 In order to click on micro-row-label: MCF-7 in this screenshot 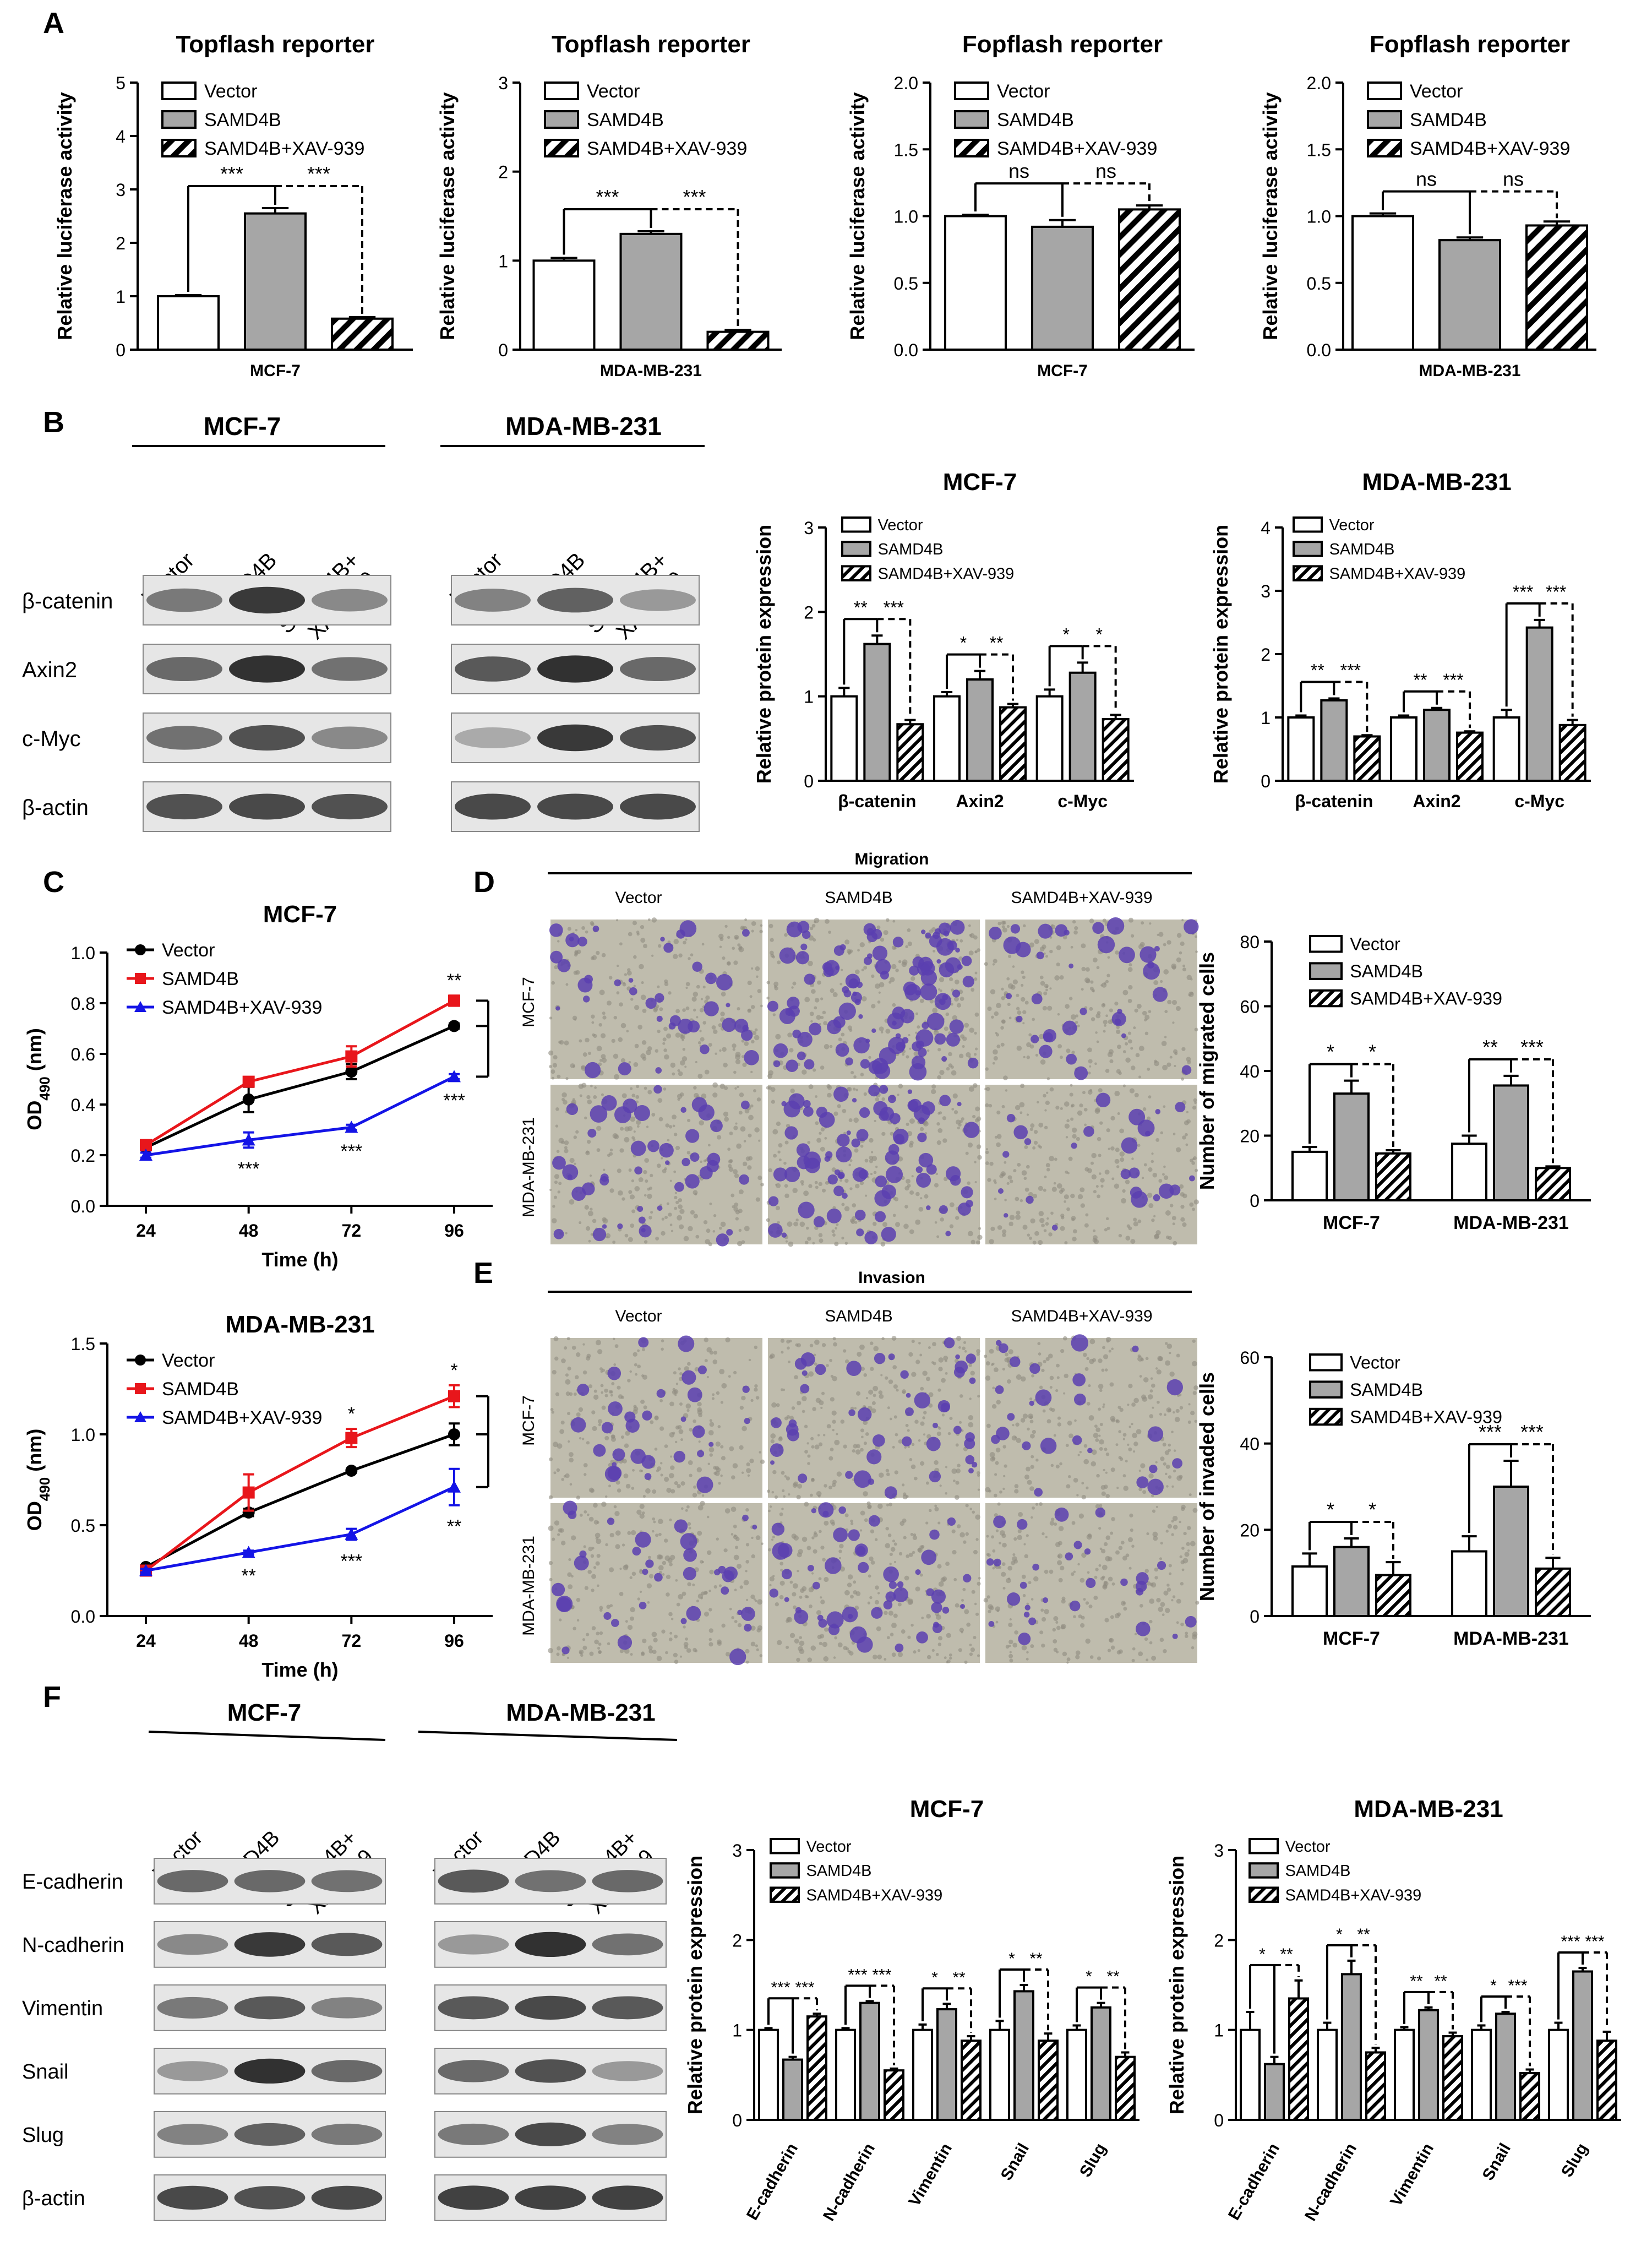, I will do `click(529, 1420)`.